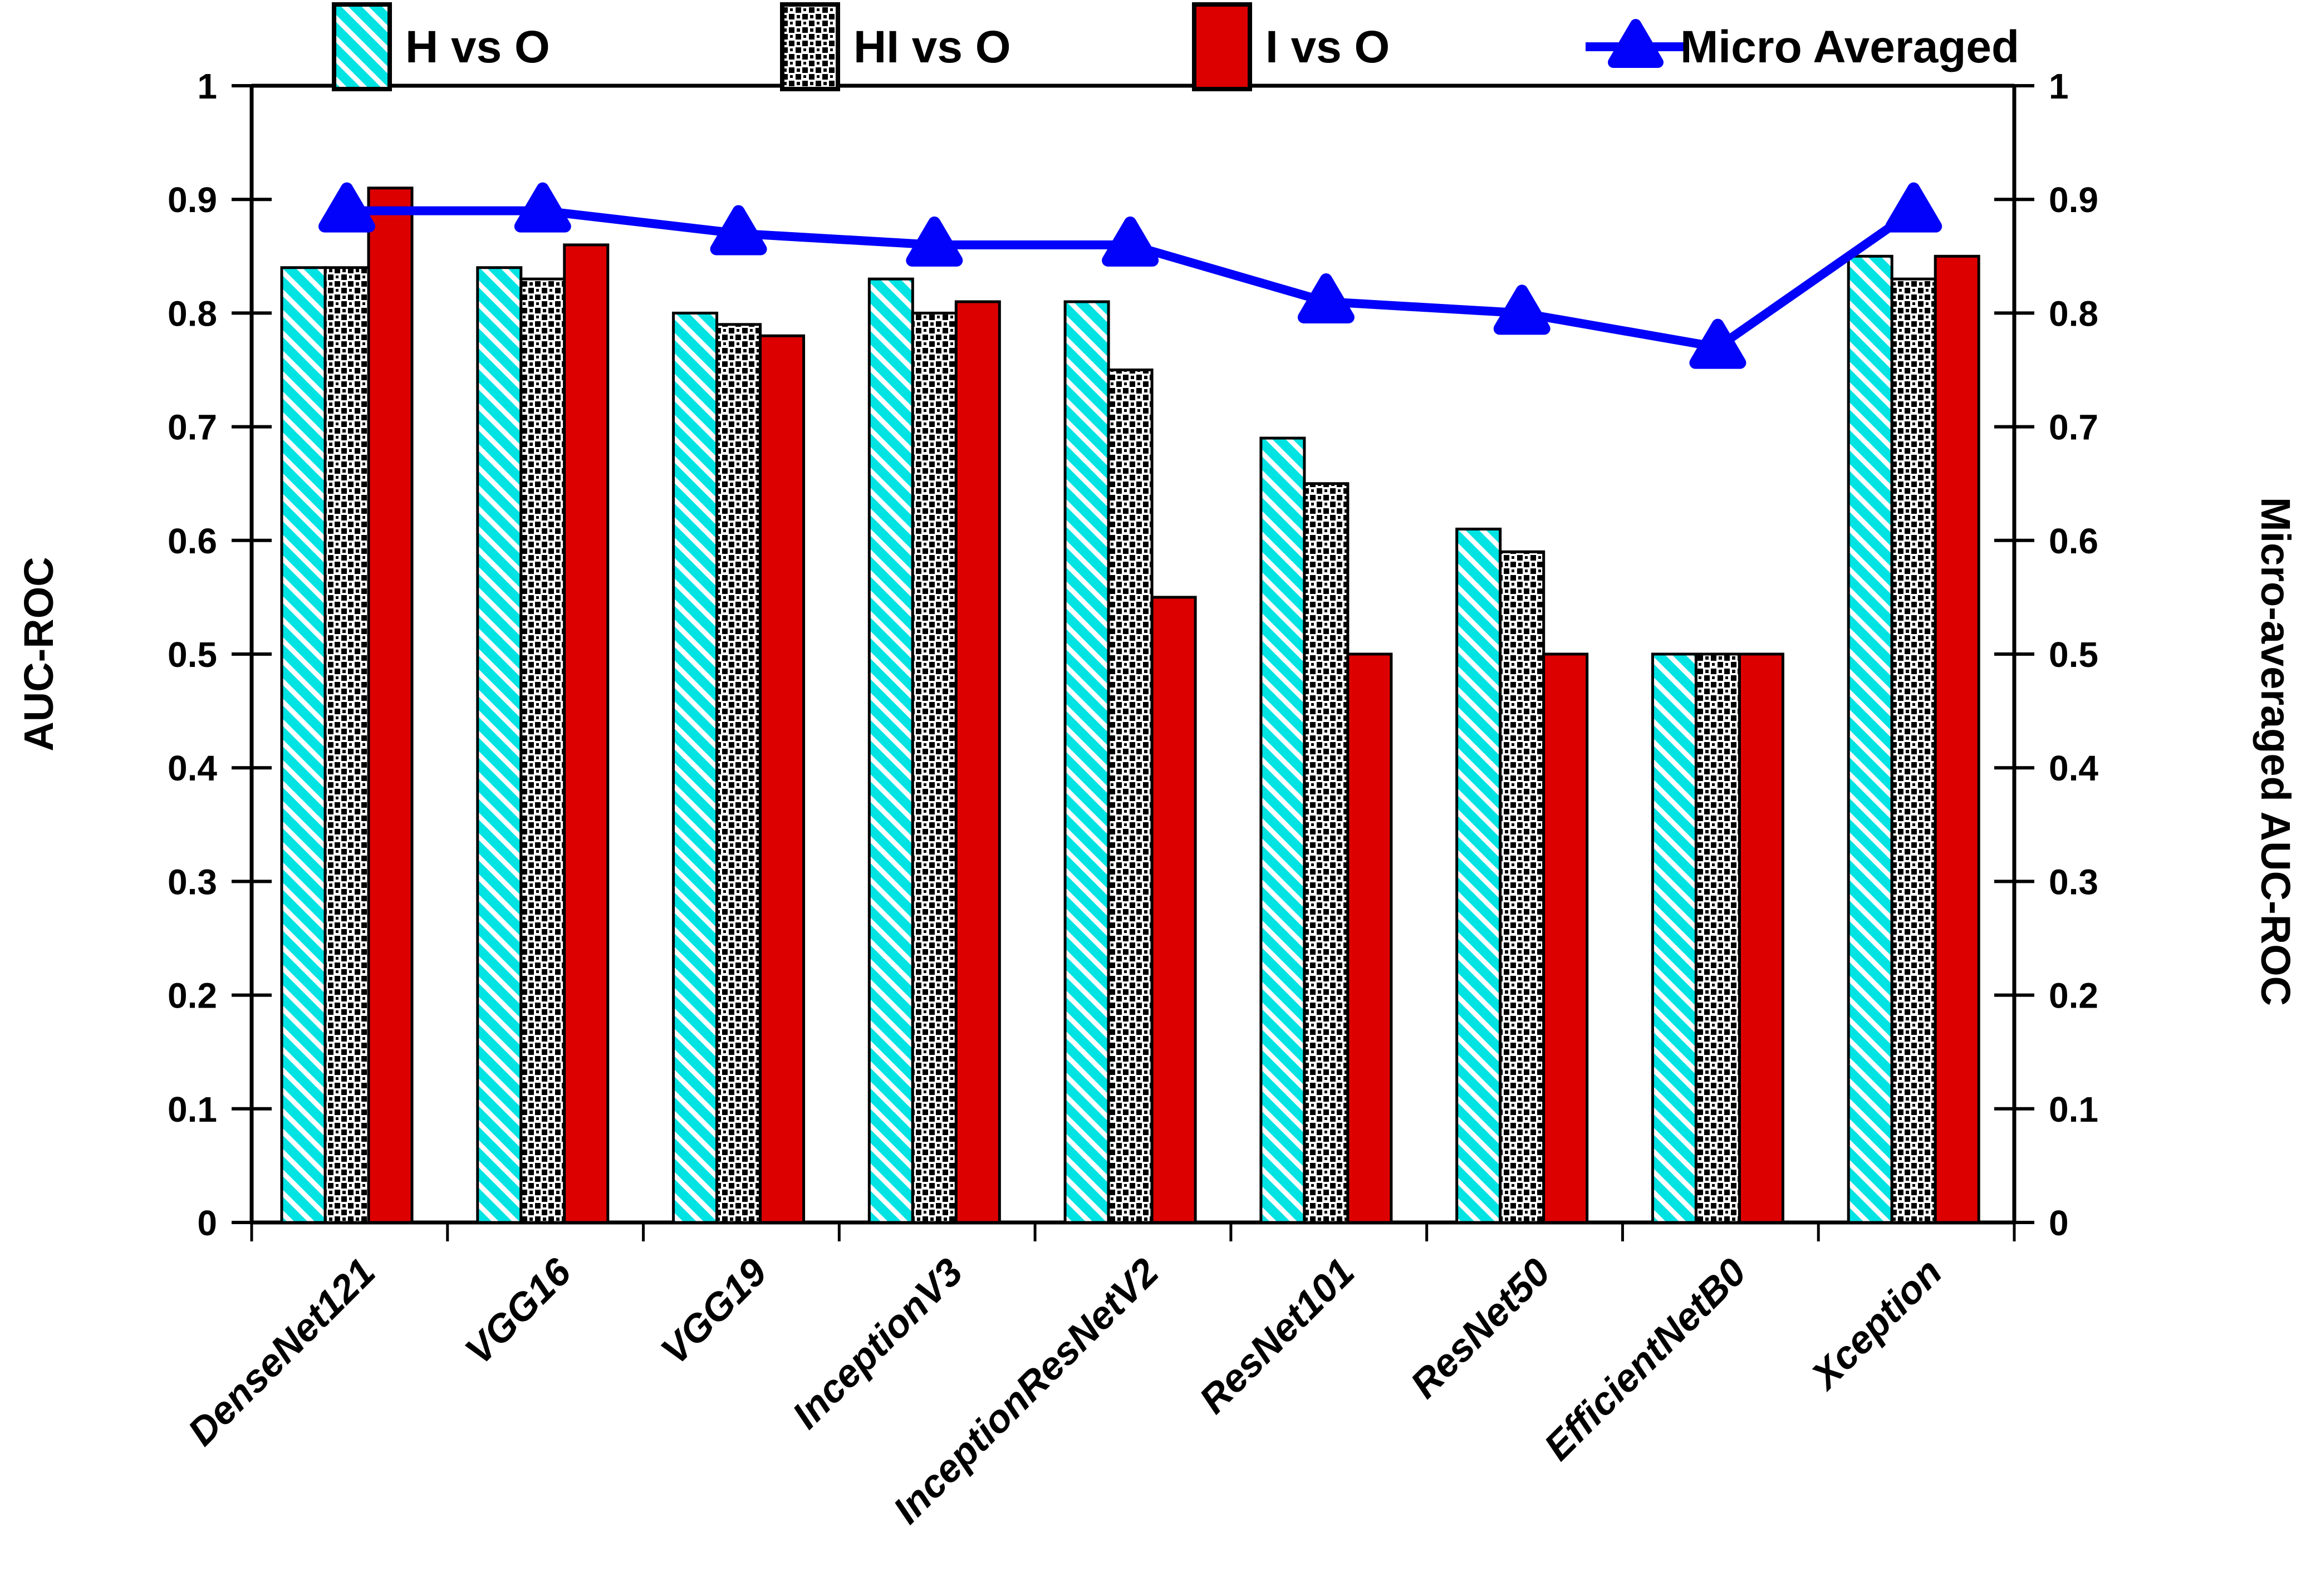  What do you see at coordinates (1913, 207) in the screenshot?
I see `triangle-marker-Xception` at bounding box center [1913, 207].